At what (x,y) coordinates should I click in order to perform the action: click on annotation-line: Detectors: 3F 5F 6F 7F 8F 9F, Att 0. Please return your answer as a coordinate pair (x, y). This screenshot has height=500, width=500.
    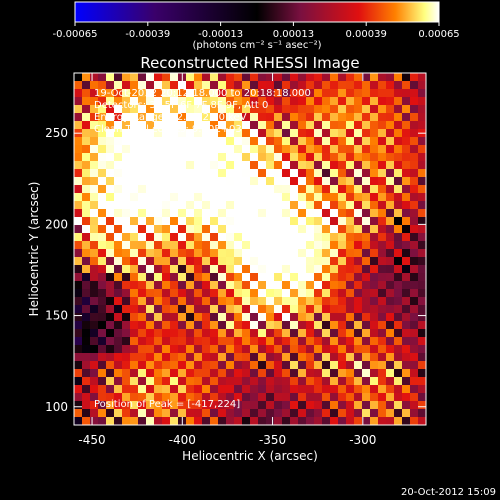
    Looking at the image, I should click on (181, 105).